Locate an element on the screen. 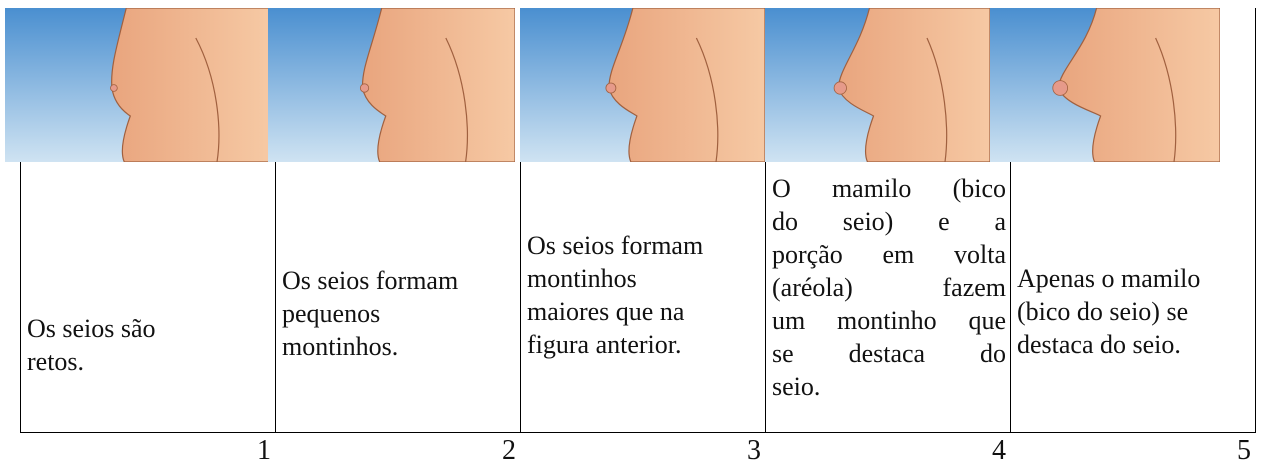  text-cell: Os seios formam pequenos montinhos. is located at coordinates (397, 297).